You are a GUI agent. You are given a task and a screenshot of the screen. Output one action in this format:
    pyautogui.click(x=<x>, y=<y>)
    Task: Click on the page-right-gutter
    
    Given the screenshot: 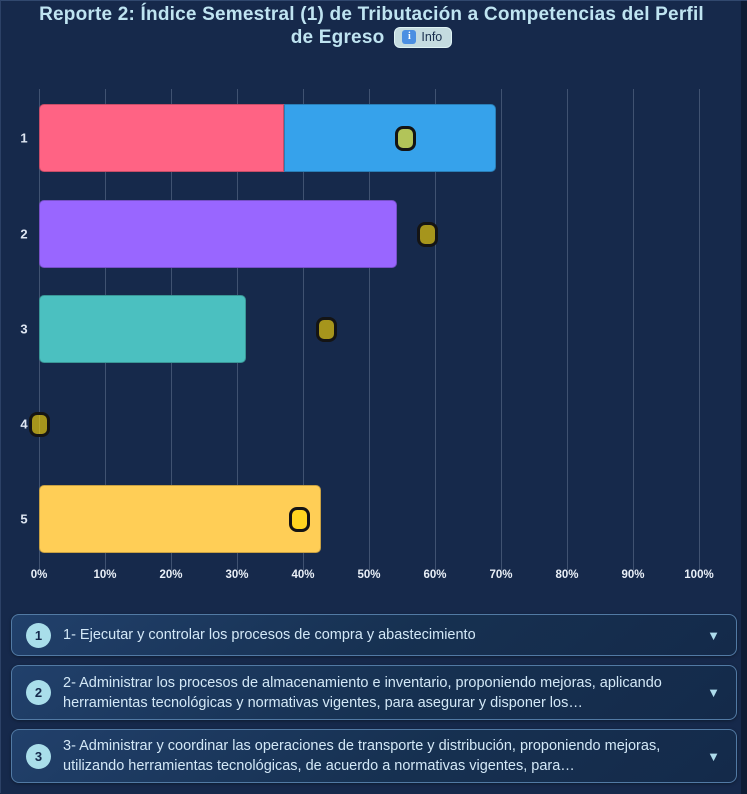 What is the action you would take?
    pyautogui.click(x=744, y=397)
    